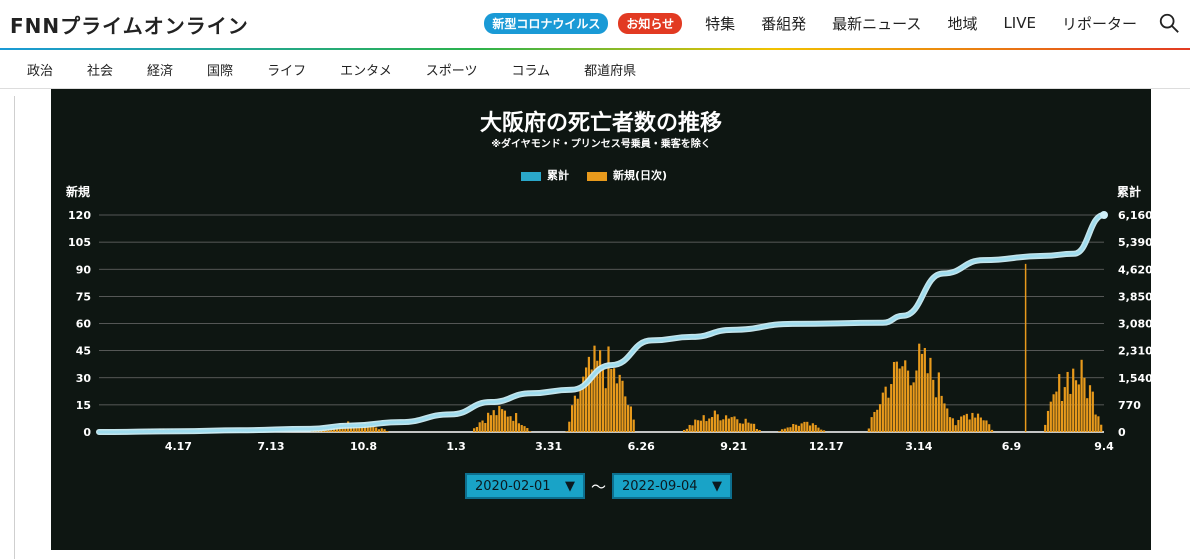  I want to click on subnav-life: ライフ, so click(287, 71).